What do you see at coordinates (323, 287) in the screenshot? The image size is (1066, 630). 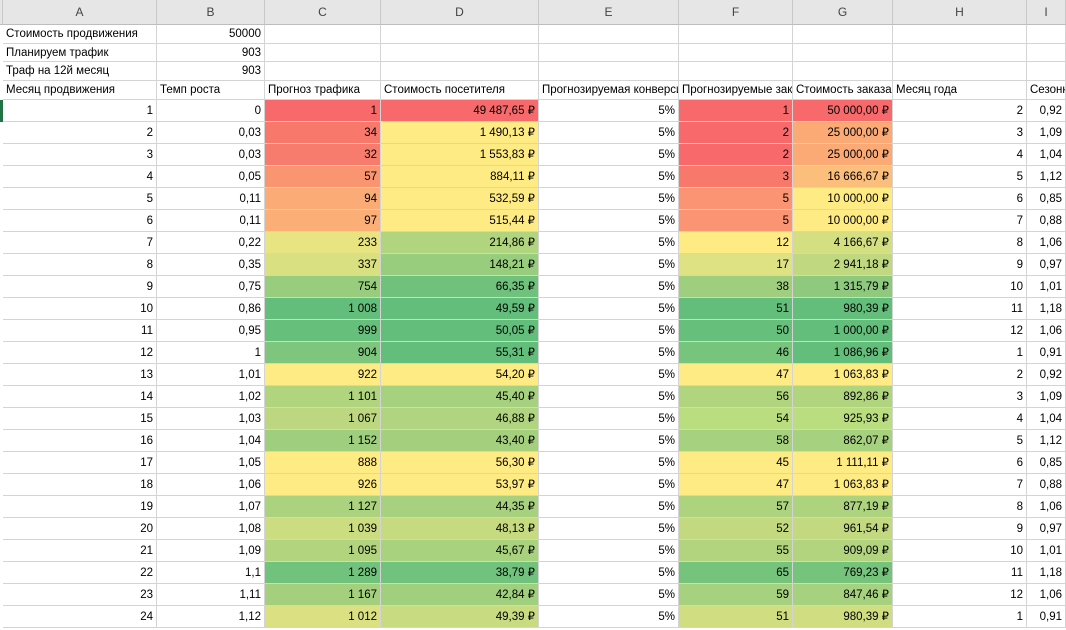 I see `table-cell: 754` at bounding box center [323, 287].